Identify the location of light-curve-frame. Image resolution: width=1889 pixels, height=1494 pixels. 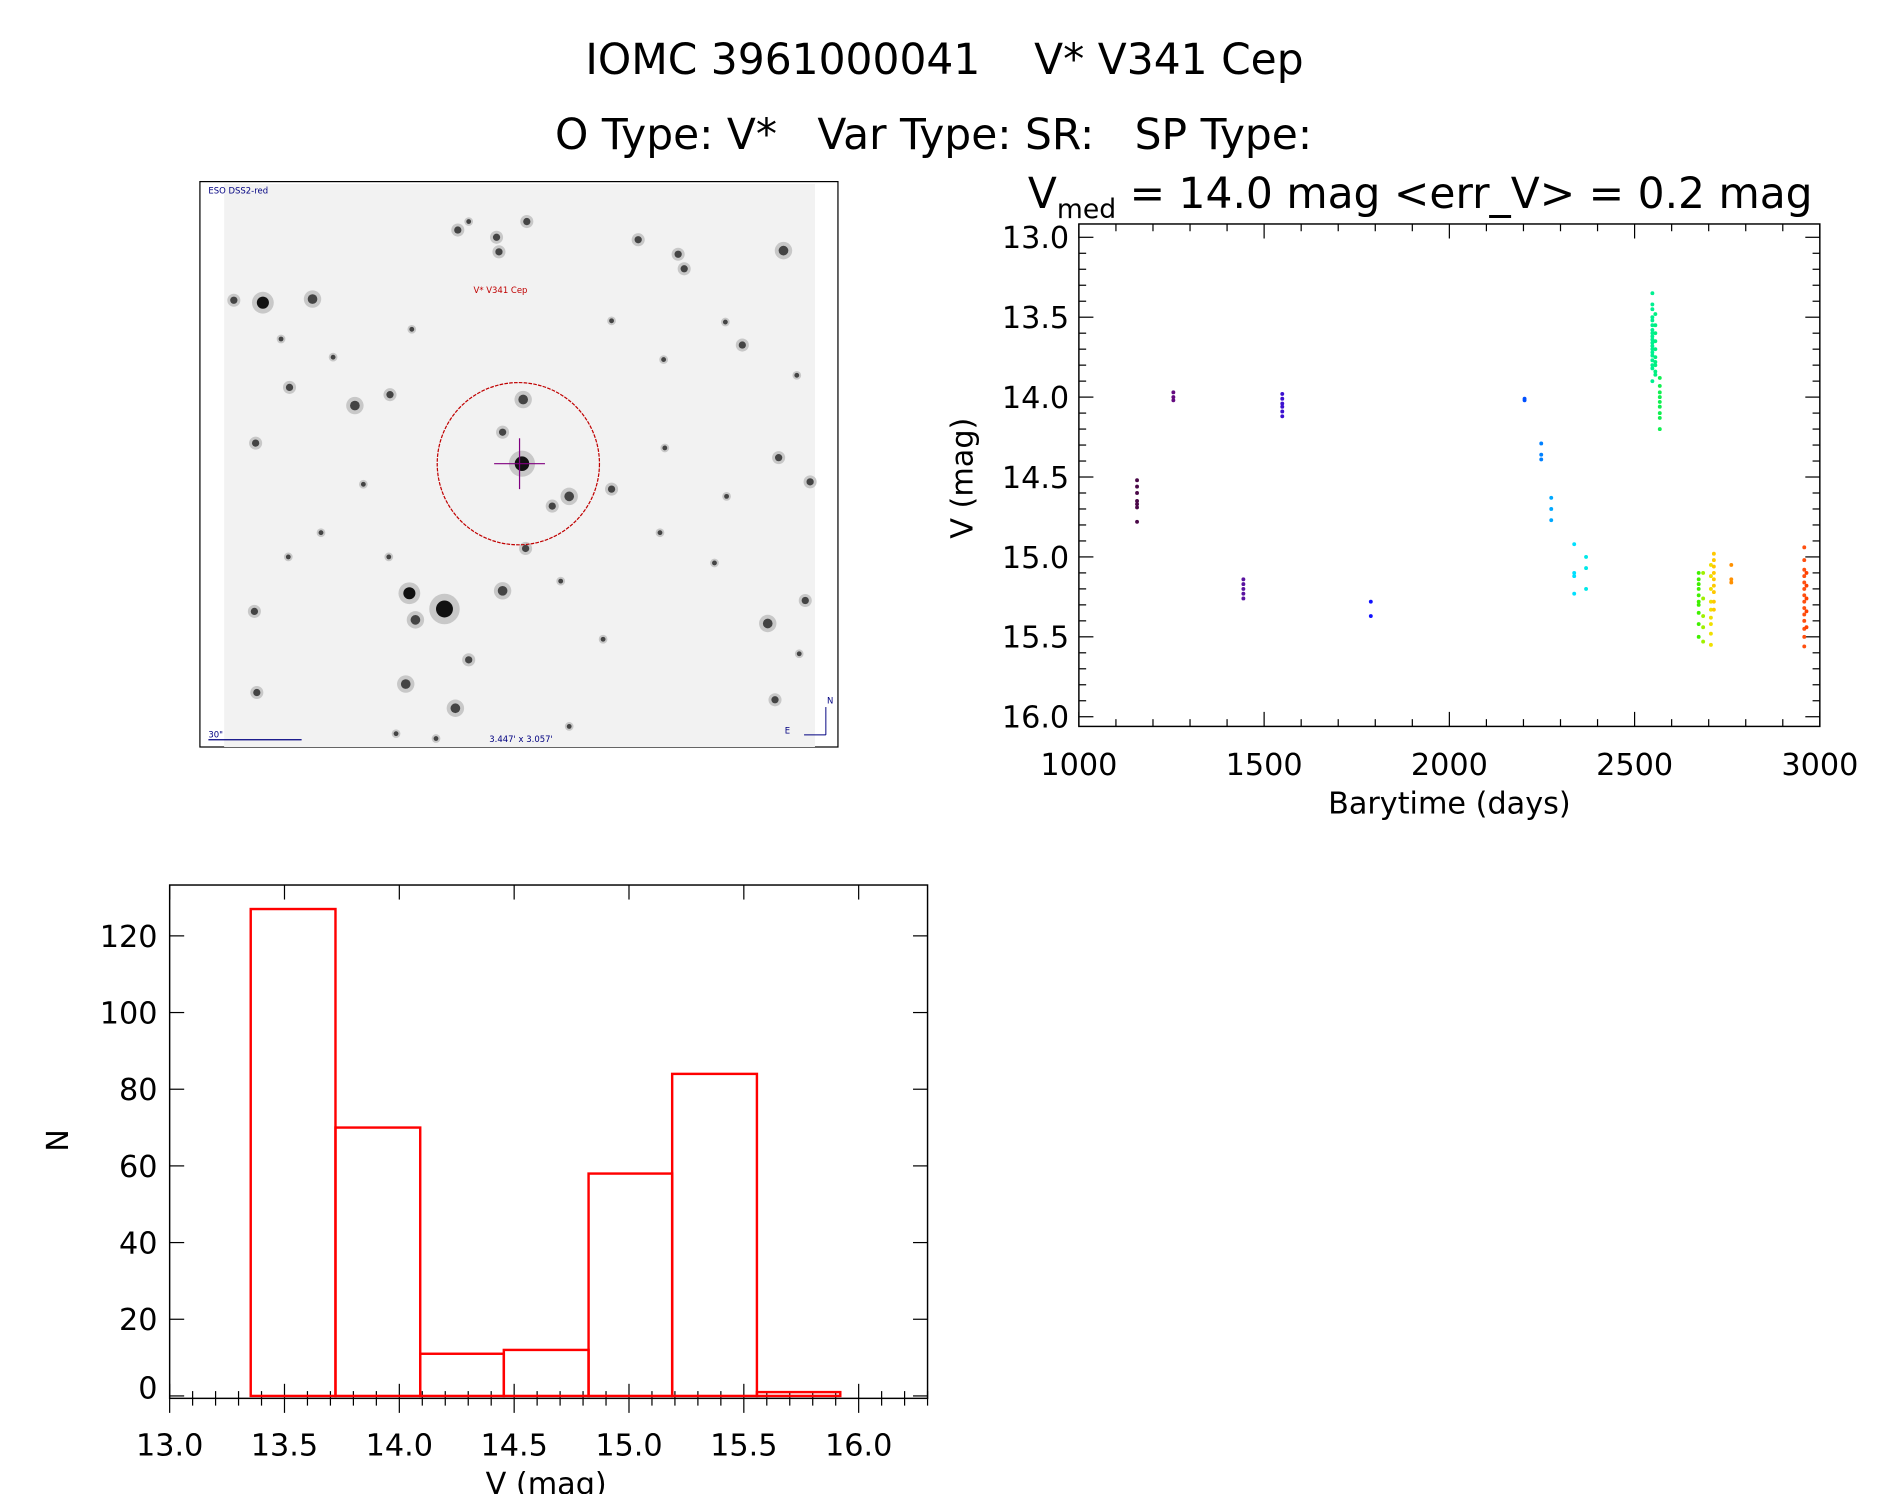
(1449, 475).